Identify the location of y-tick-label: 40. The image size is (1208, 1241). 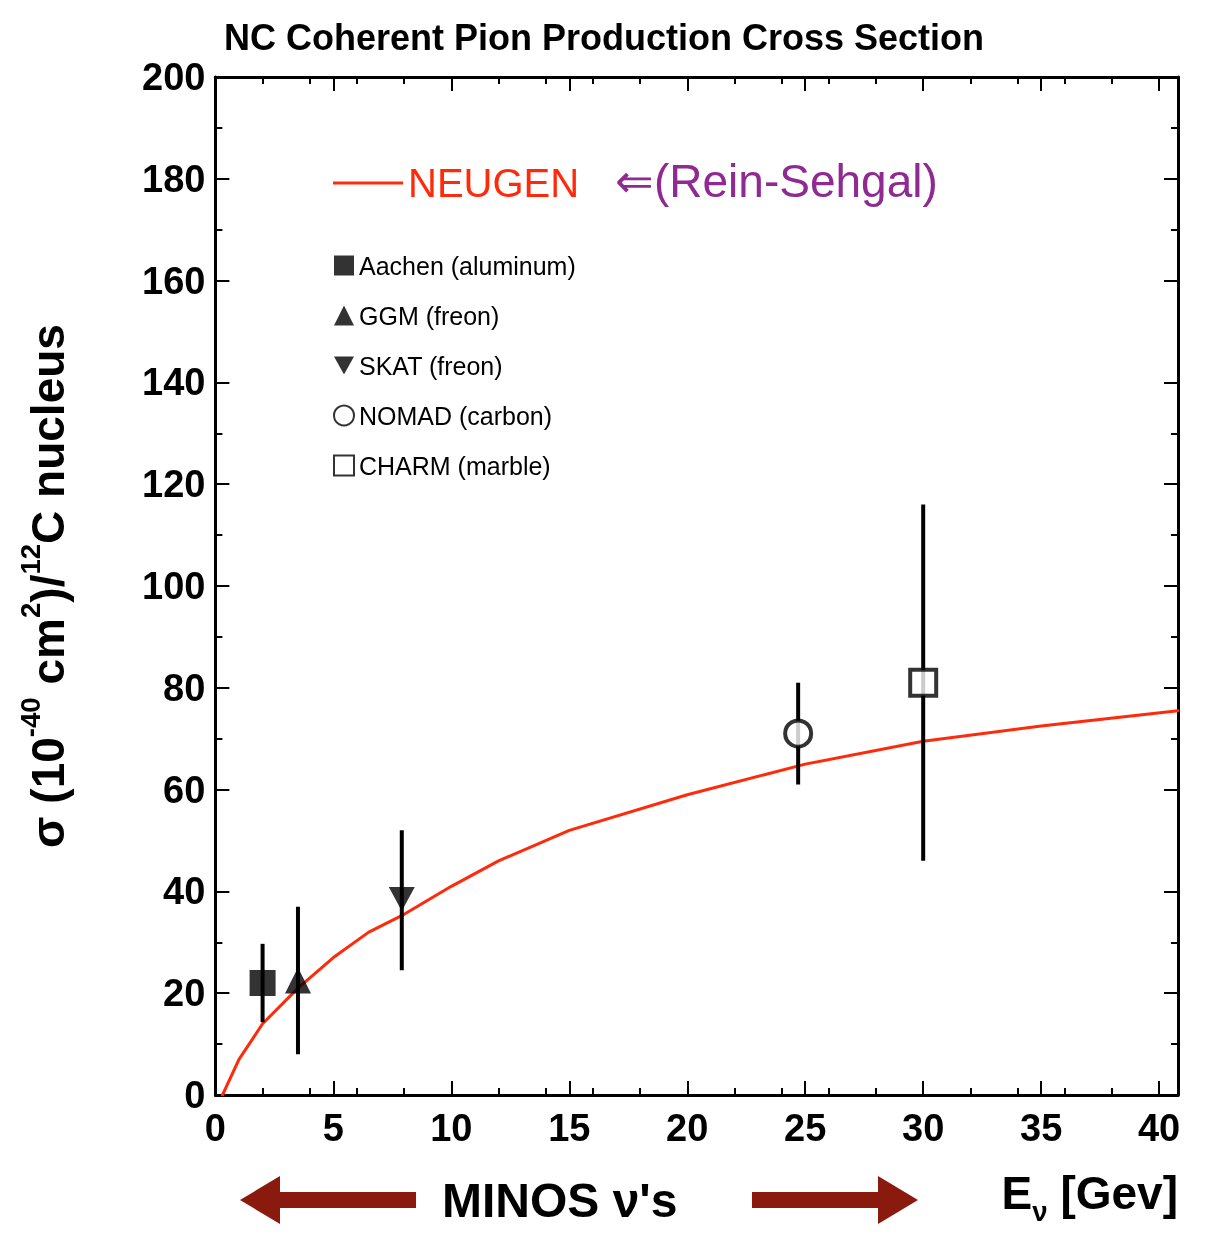
(184, 891).